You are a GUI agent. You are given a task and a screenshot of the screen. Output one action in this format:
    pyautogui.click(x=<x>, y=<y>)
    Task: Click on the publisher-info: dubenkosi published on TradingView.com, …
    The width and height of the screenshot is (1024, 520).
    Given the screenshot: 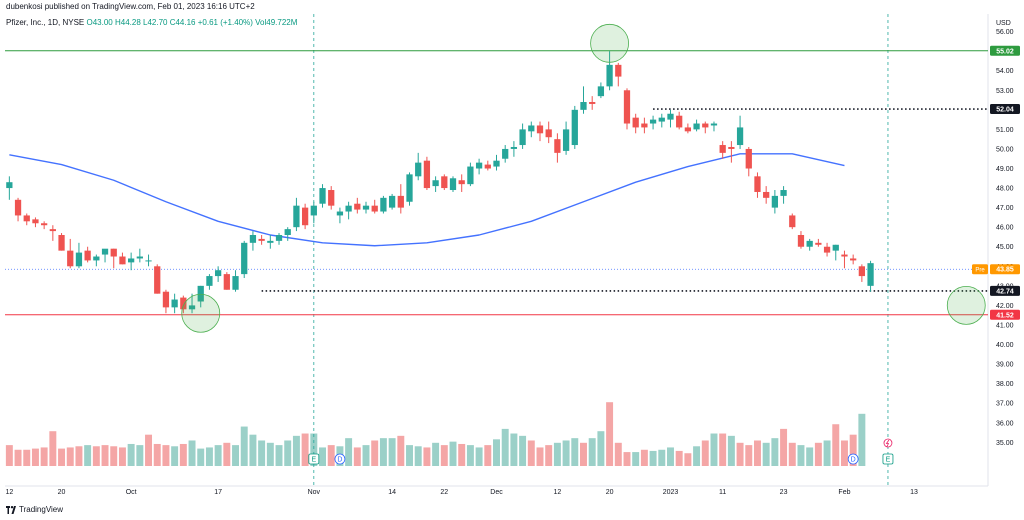 What is the action you would take?
    pyautogui.click(x=130, y=6)
    